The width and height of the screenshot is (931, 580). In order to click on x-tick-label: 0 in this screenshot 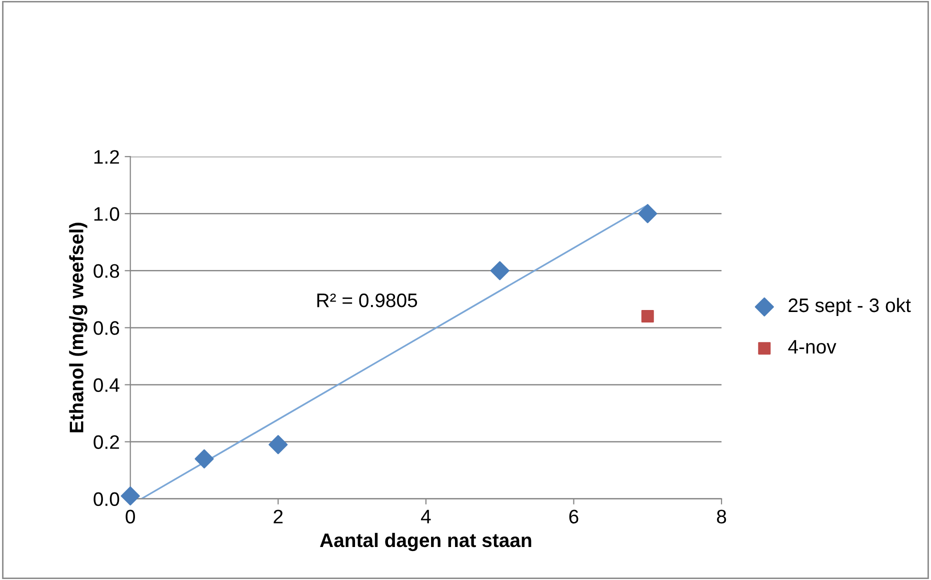, I will do `click(130, 517)`.